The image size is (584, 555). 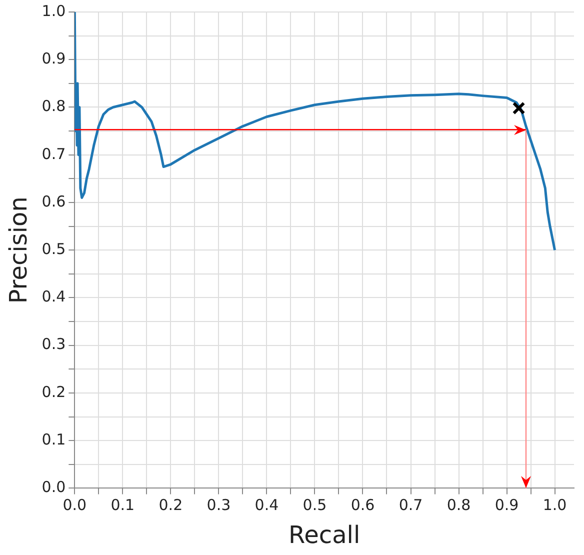 What do you see at coordinates (54, 59) in the screenshot?
I see `y-tick-label: 0.9` at bounding box center [54, 59].